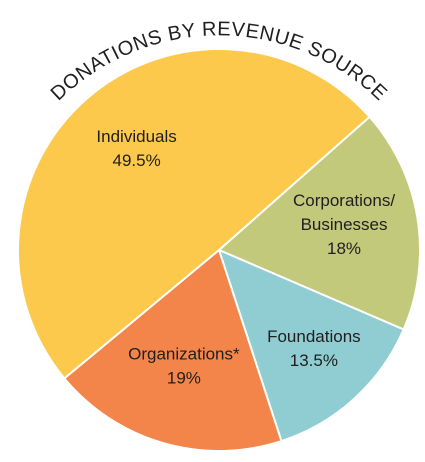 The width and height of the screenshot is (425, 462). I want to click on slice-label: Foundations, so click(314, 336).